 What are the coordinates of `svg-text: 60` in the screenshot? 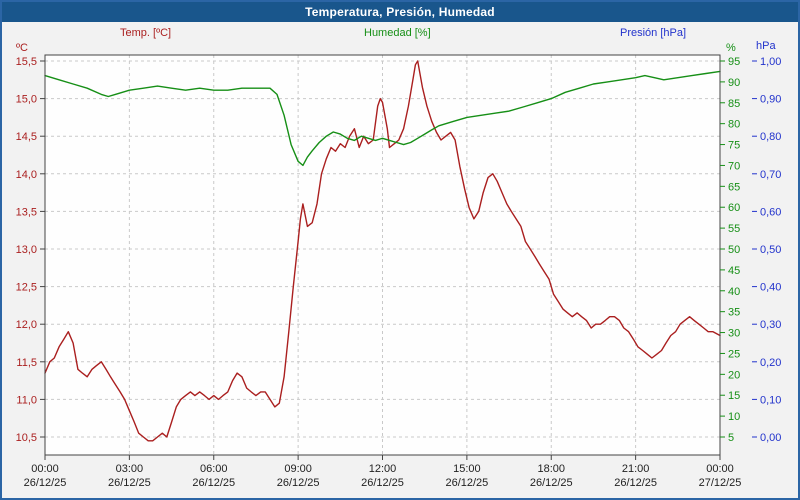 It's located at (734, 208).